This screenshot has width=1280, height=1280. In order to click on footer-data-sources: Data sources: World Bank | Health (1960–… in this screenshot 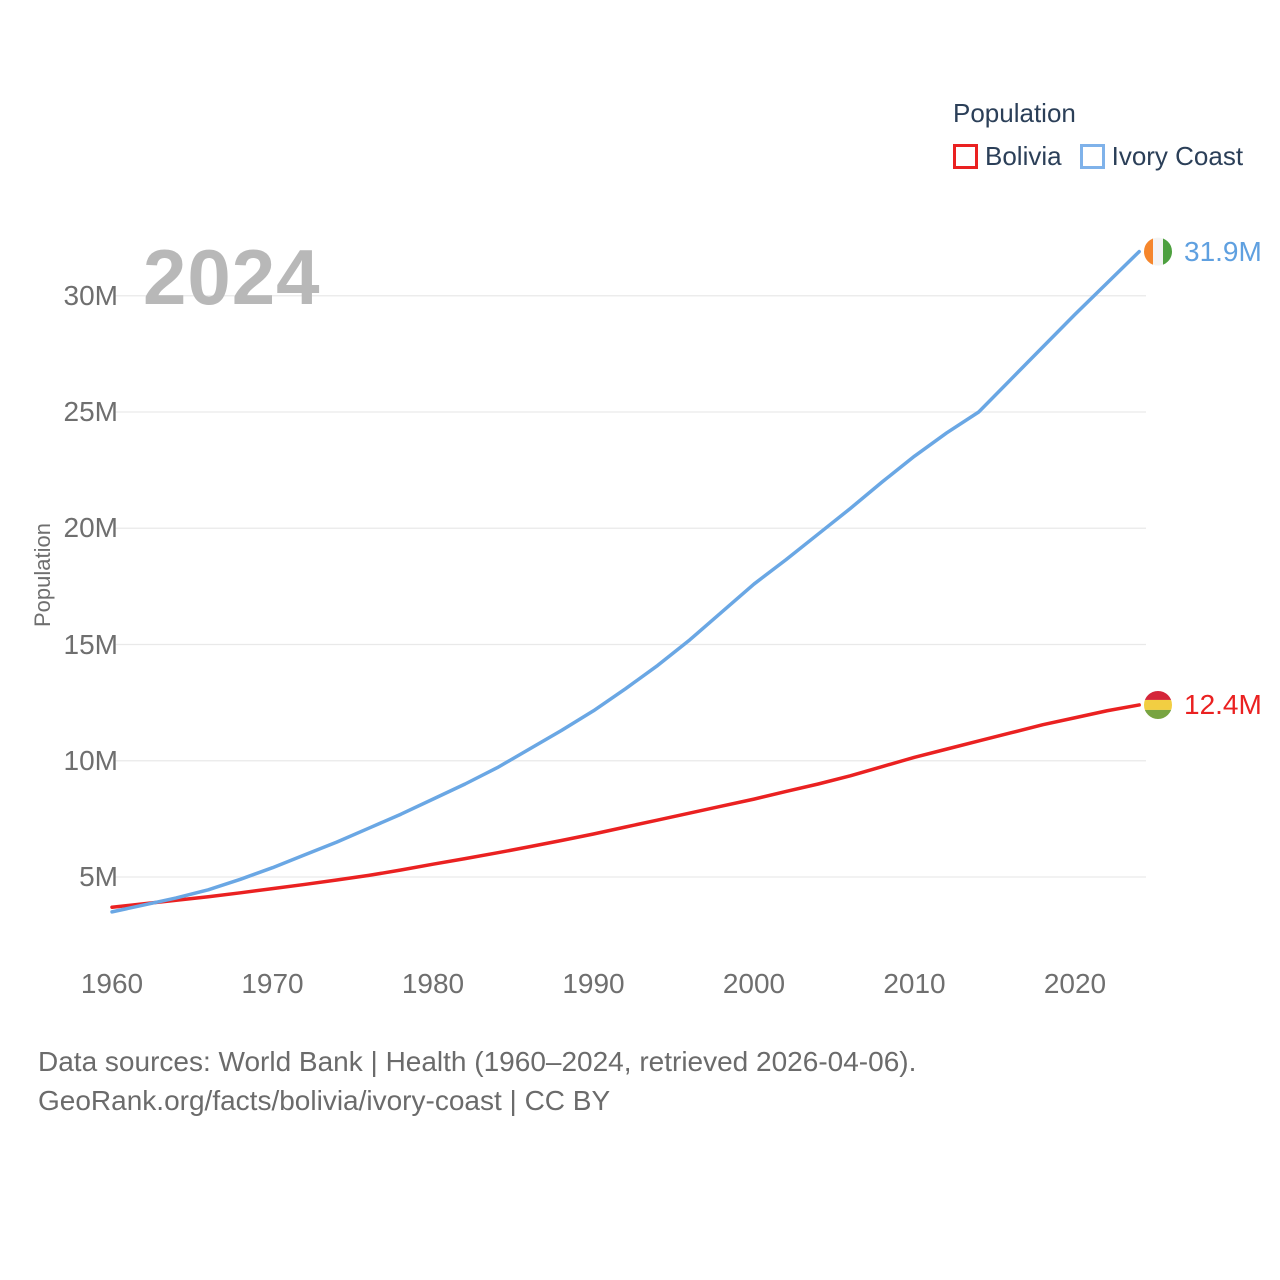, I will do `click(477, 1061)`.